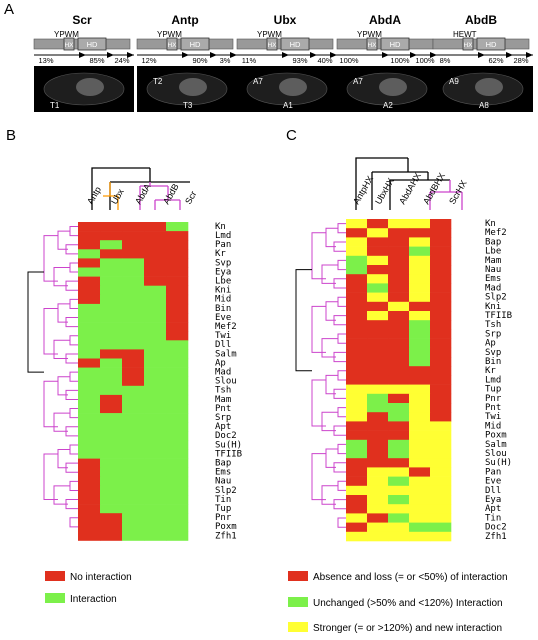 This screenshot has height=640, width=538. Describe the element at coordinates (481, 20) in the screenshot. I see `protein-name: AbdB` at that location.